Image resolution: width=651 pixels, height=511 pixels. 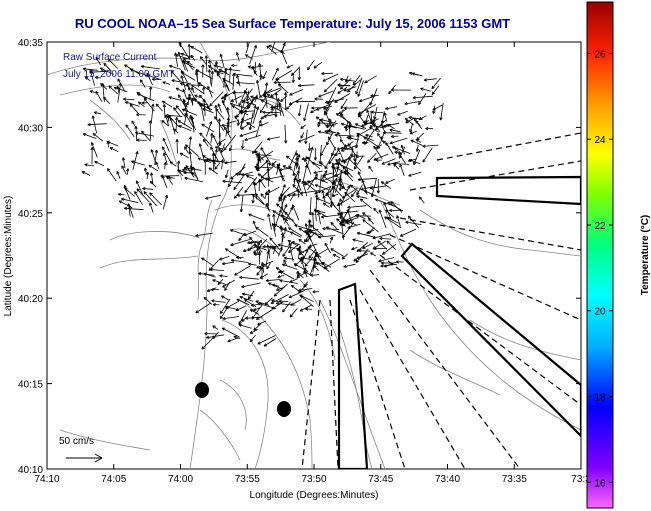 What do you see at coordinates (313, 479) in the screenshot?
I see `x-tick-label: 73:50` at bounding box center [313, 479].